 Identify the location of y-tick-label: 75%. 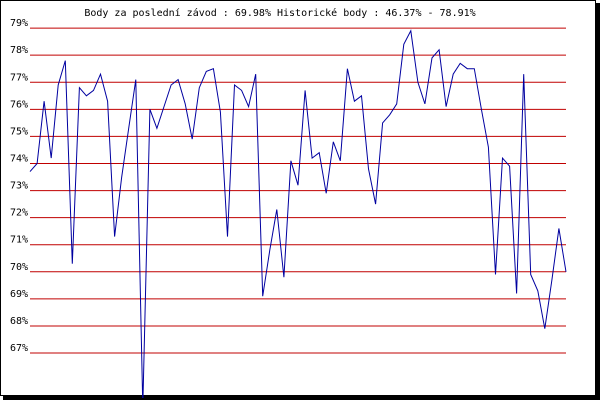
(19, 131).